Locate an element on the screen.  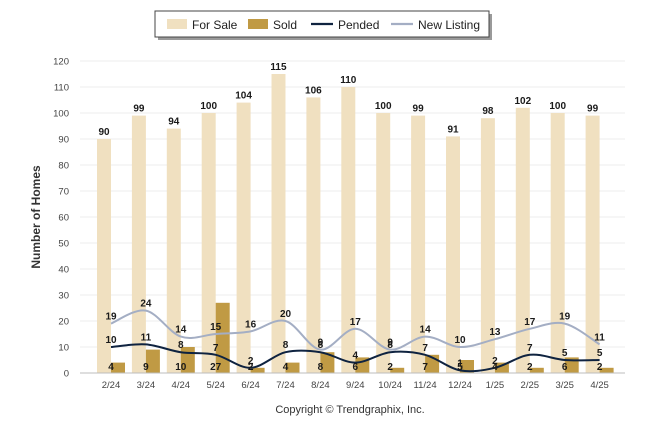
y-tick-label: 90 is located at coordinates (63, 140).